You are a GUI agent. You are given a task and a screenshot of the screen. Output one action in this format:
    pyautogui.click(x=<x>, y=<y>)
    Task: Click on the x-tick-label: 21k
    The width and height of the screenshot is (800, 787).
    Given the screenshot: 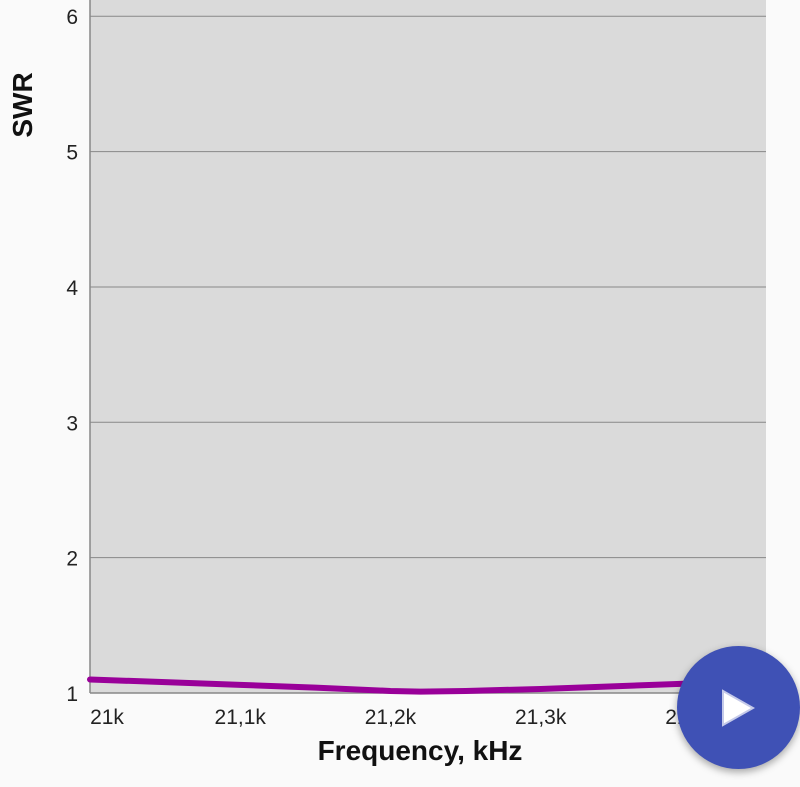 What is the action you would take?
    pyautogui.click(x=107, y=717)
    